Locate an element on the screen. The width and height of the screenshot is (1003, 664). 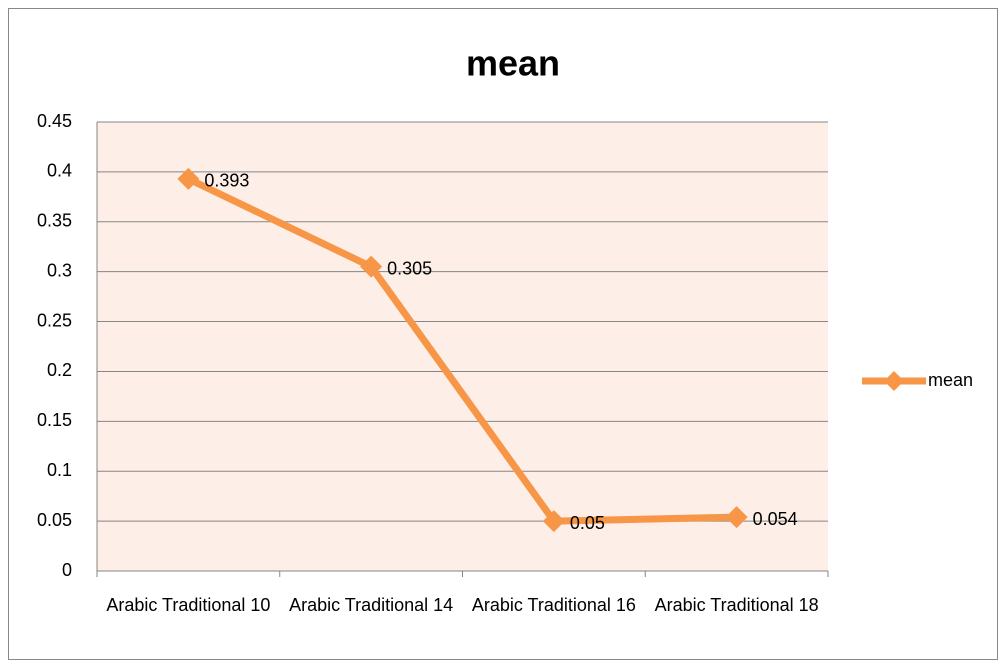
y-tick-label: 0.05 is located at coordinates (54, 520).